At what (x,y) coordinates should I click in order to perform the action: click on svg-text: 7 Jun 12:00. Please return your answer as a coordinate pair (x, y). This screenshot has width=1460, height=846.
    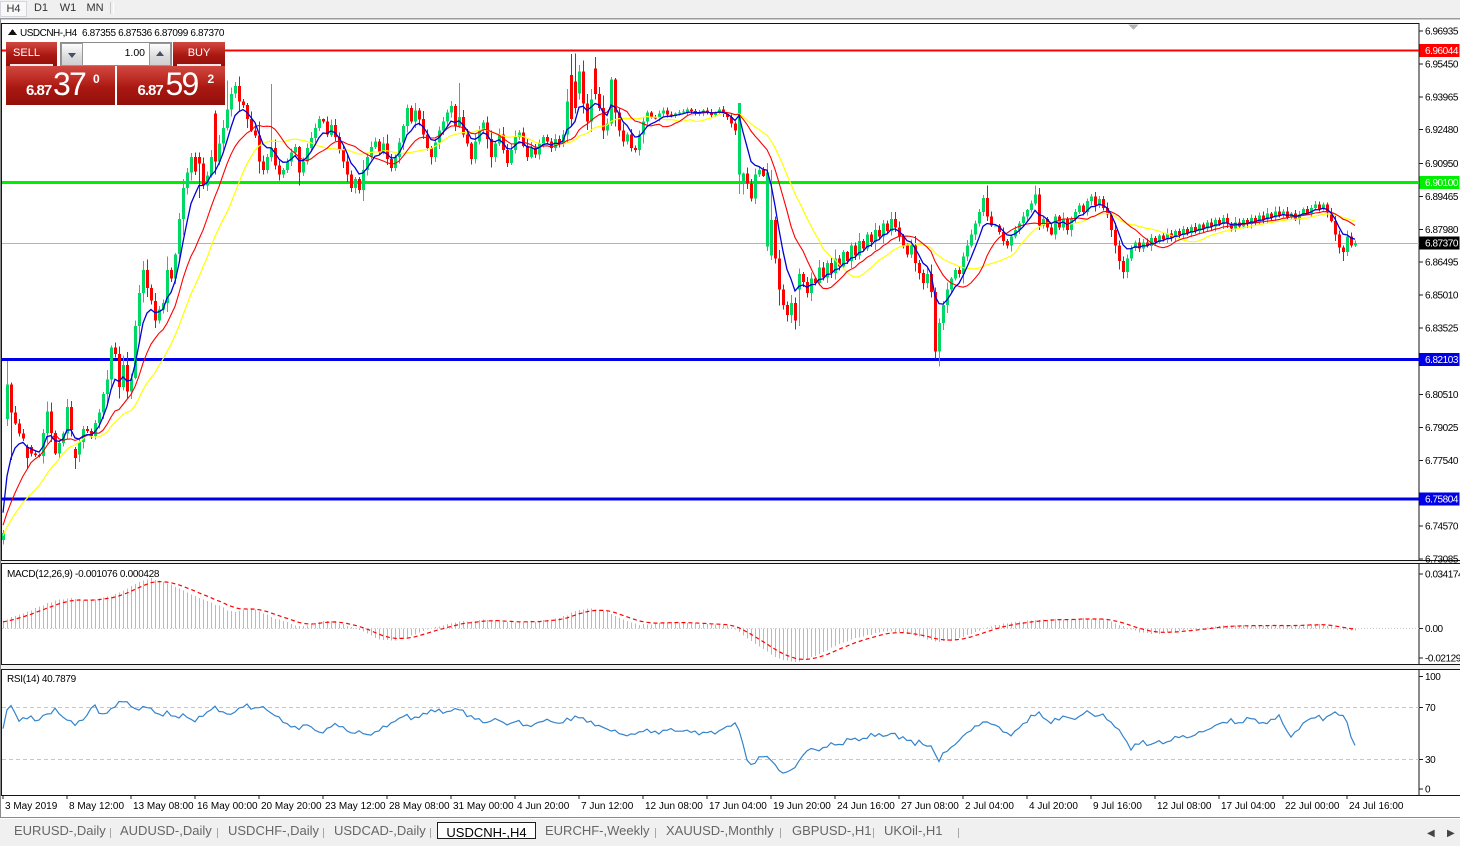
    Looking at the image, I should click on (607, 806).